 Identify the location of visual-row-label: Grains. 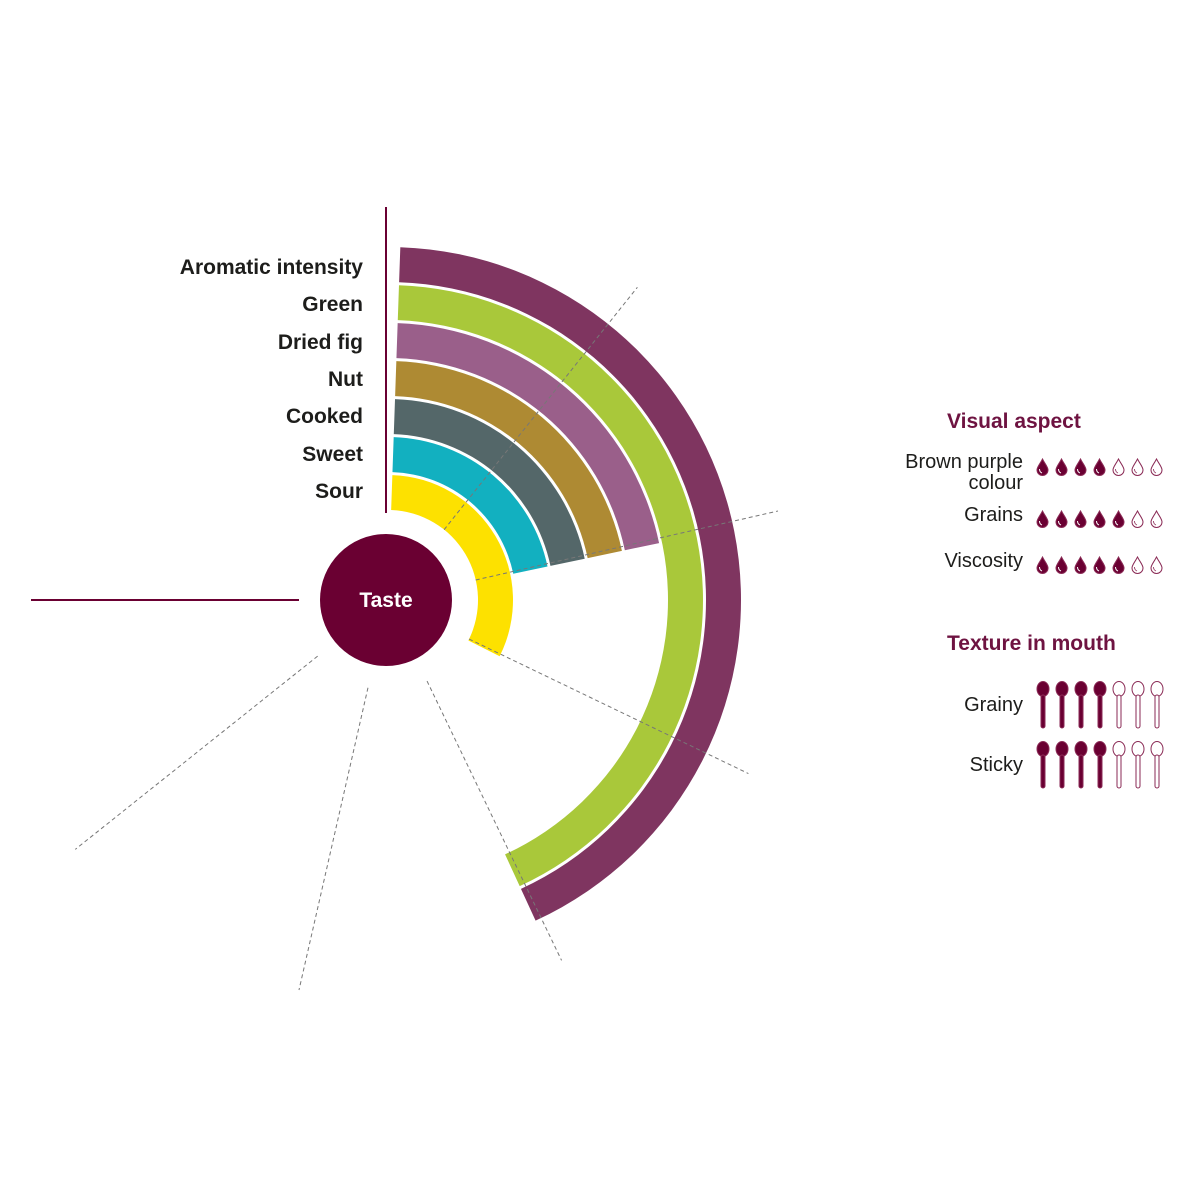
(993, 515).